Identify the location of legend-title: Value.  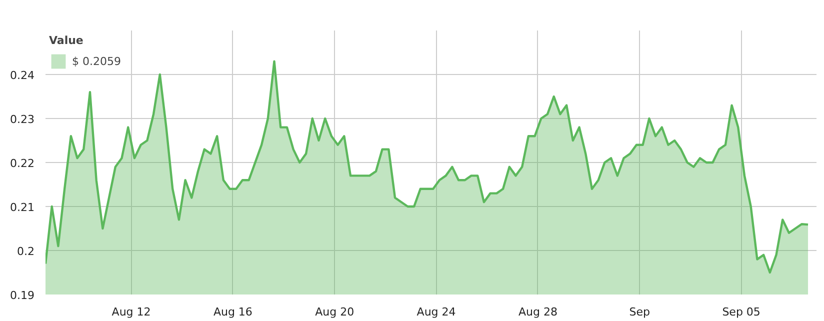
(66, 40).